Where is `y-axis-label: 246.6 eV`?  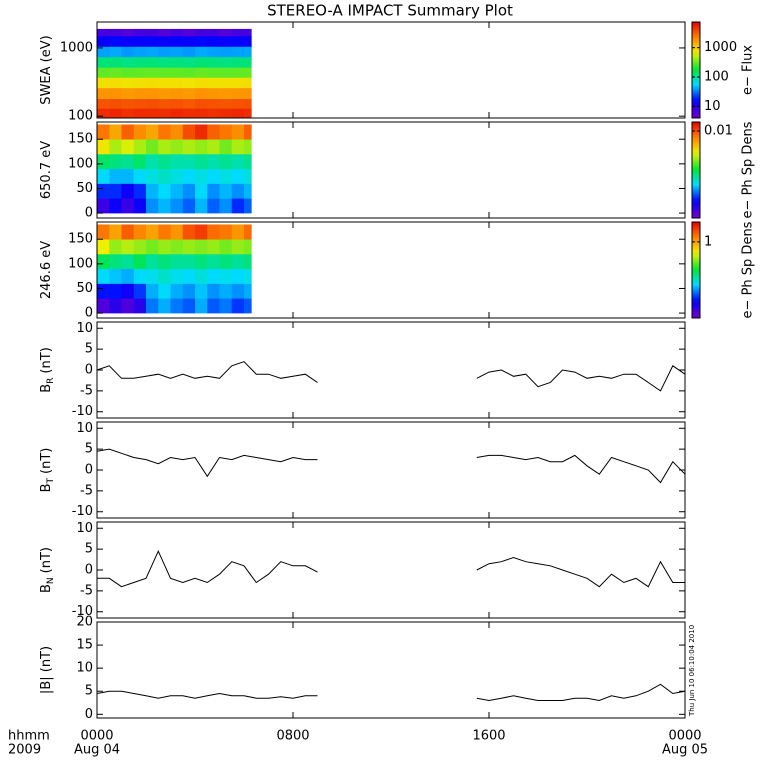 y-axis-label: 246.6 eV is located at coordinates (46, 270).